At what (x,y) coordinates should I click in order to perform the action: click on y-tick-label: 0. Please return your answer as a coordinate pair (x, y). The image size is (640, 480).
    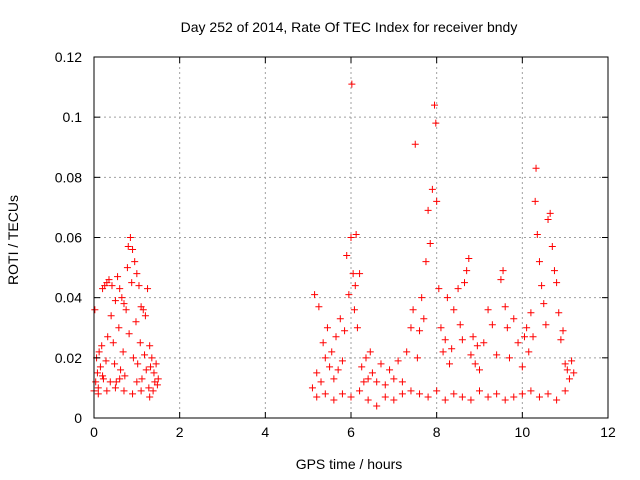
    Looking at the image, I should click on (78, 418).